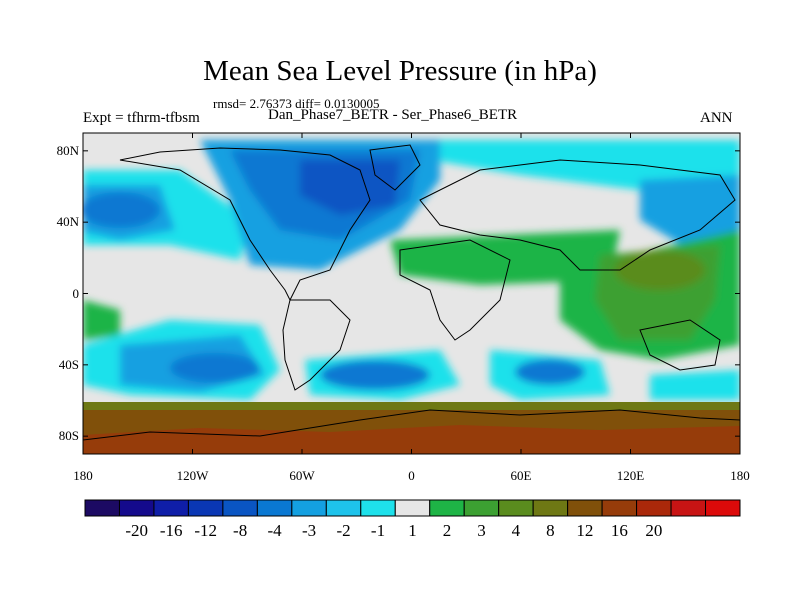 The image size is (800, 600). Describe the element at coordinates (240, 530) in the screenshot. I see `colorbar-tick-label: -8` at that location.